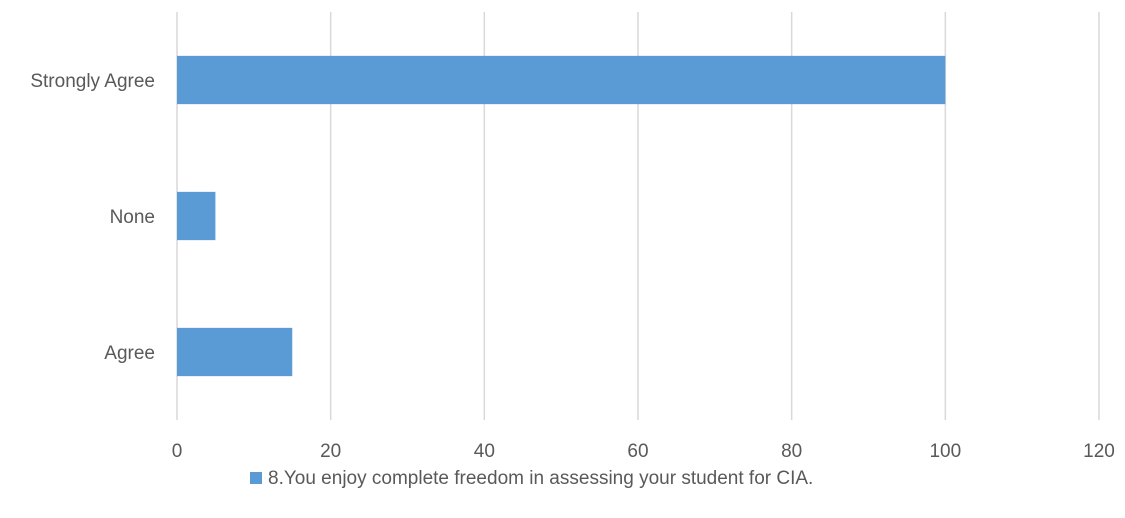 This screenshot has height=518, width=1125. I want to click on category-label: Strongly Agree, so click(92, 81).